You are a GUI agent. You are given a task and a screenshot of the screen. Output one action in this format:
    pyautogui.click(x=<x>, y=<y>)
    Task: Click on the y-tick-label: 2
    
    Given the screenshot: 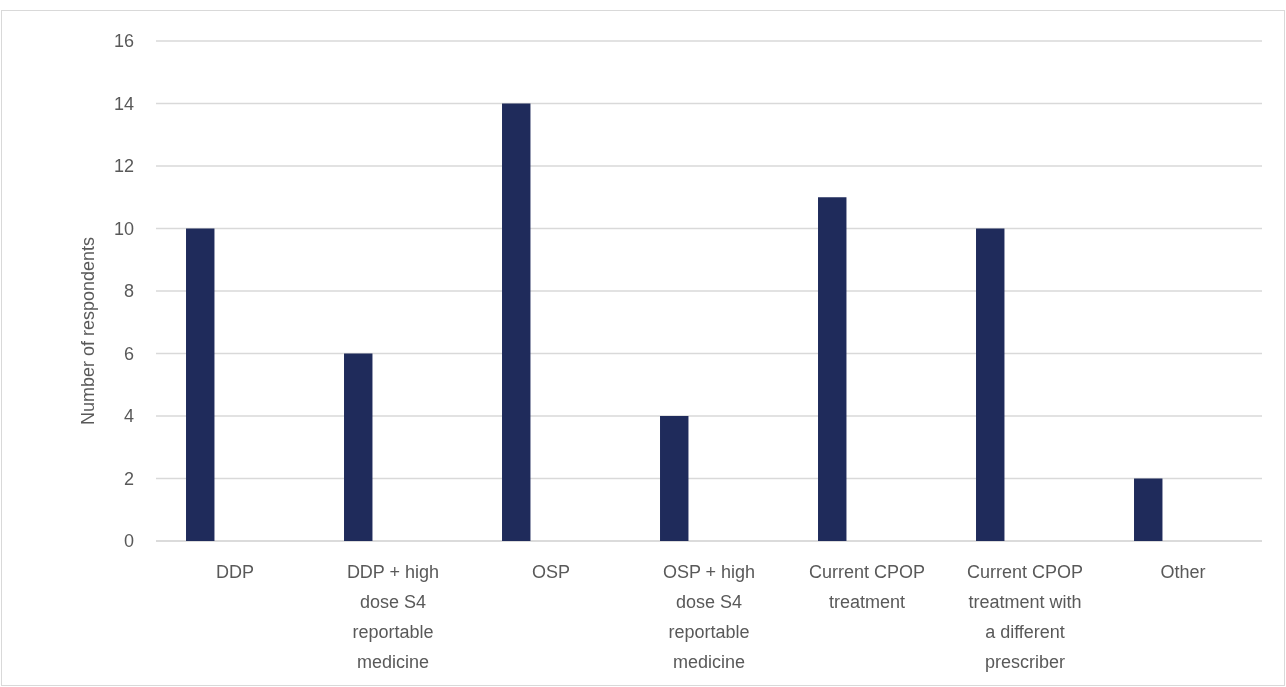 What is the action you would take?
    pyautogui.click(x=128, y=478)
    